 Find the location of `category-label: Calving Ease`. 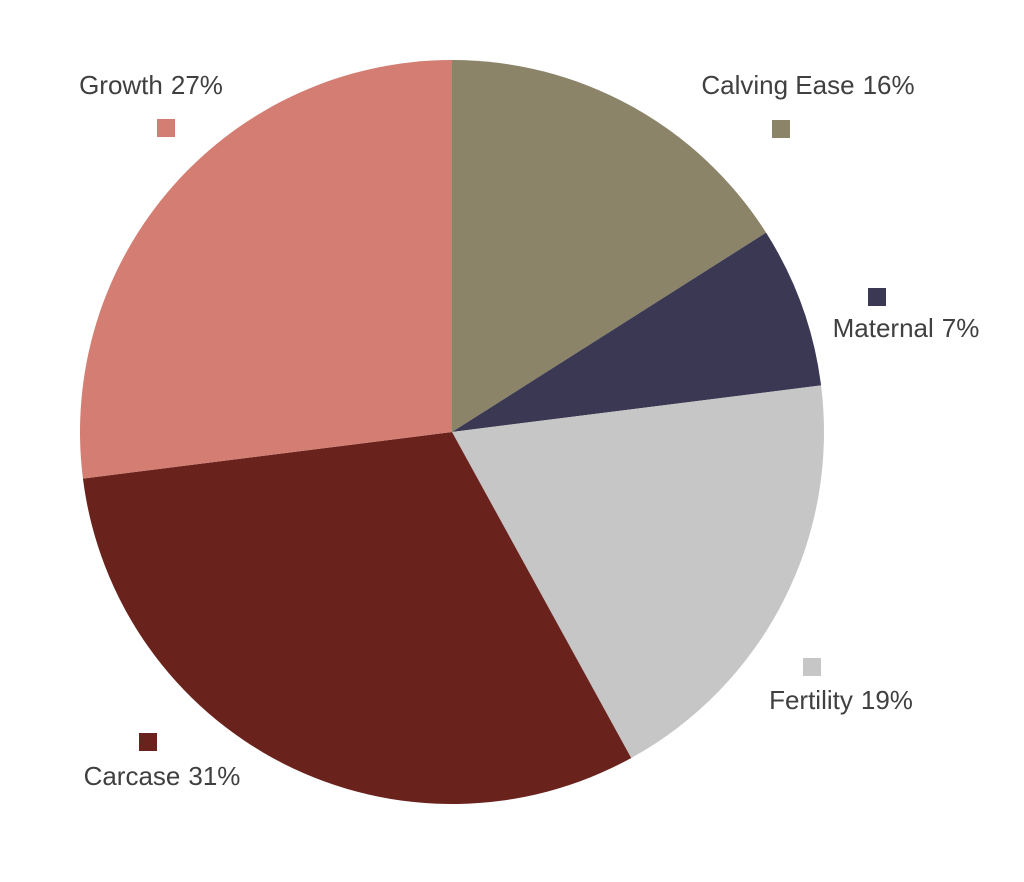

category-label: Calving Ease is located at coordinates (777, 85).